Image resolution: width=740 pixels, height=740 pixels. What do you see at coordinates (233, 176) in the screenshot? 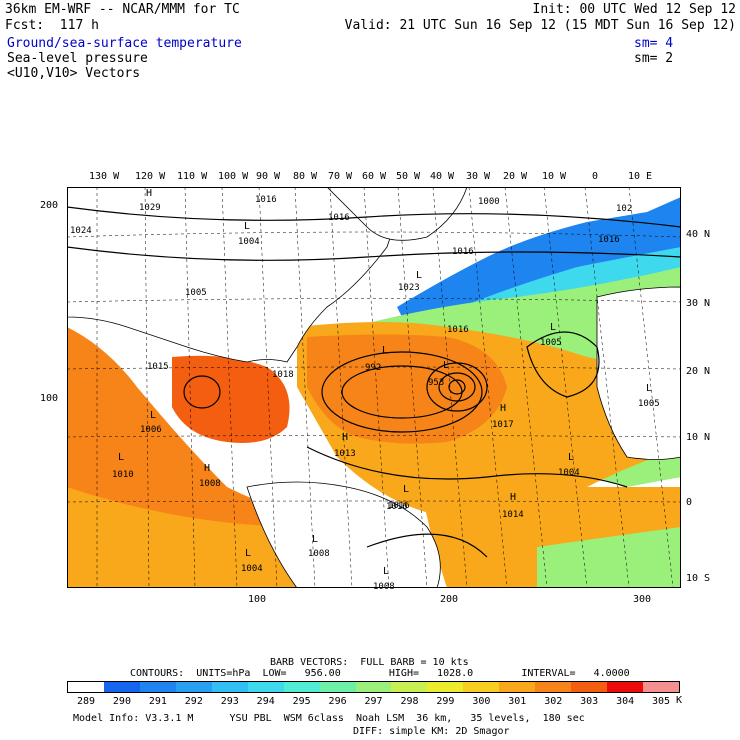
I see `lon-label: 100 W` at bounding box center [233, 176].